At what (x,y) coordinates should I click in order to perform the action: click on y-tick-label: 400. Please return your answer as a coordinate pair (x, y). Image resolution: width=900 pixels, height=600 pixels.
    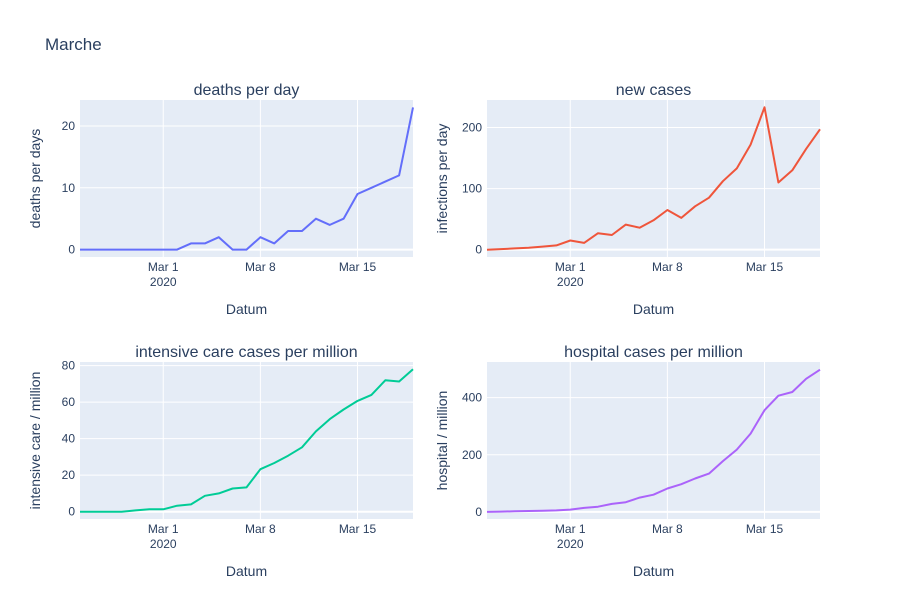
    Looking at the image, I should click on (472, 398).